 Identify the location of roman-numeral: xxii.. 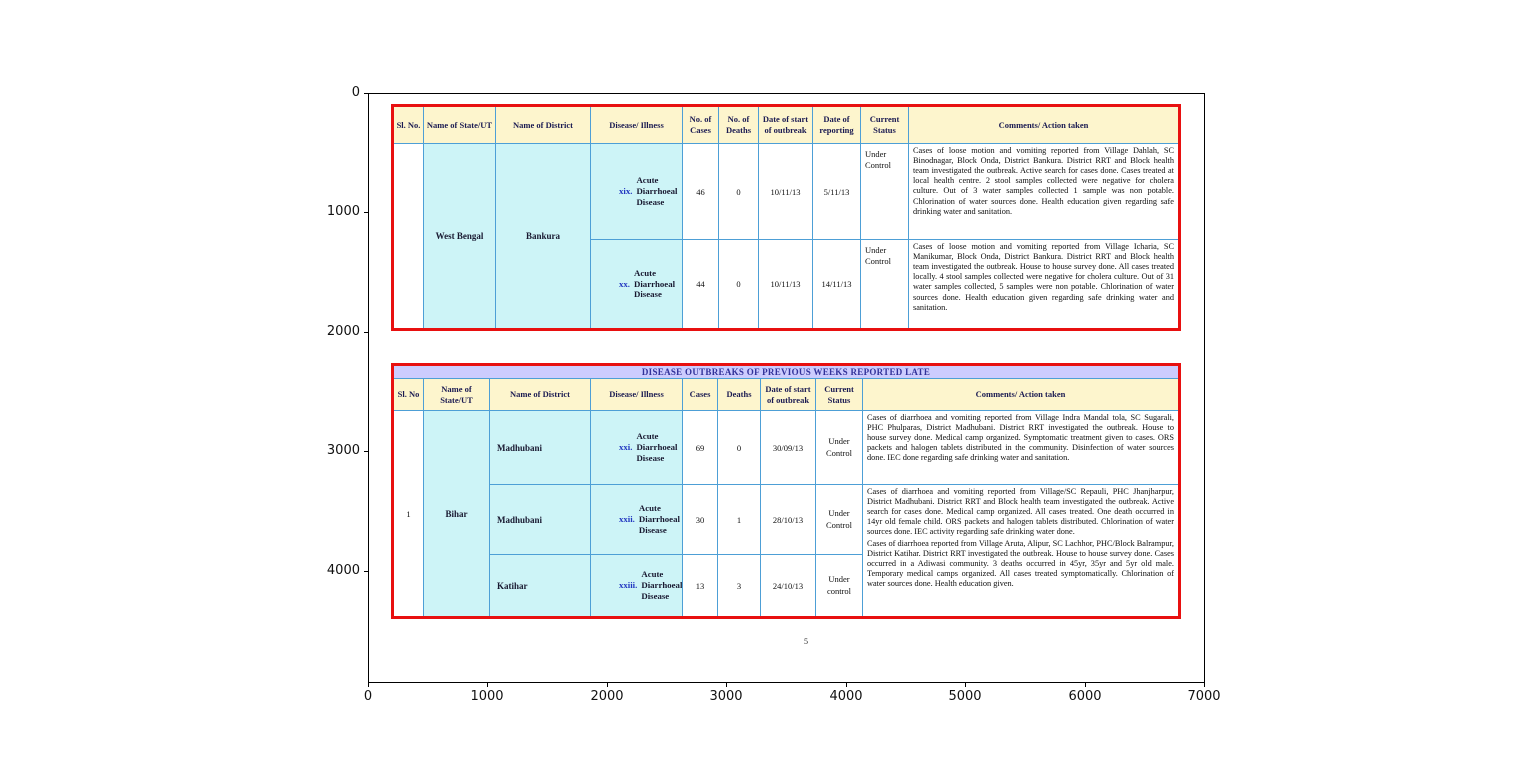
(627, 519).